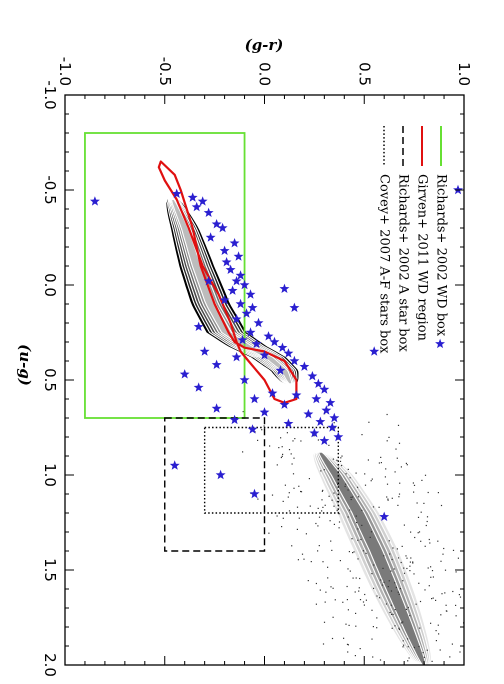 The width and height of the screenshot is (504, 684). Describe the element at coordinates (25, 365) in the screenshot. I see `x-axis-label: (u-g)` at that location.